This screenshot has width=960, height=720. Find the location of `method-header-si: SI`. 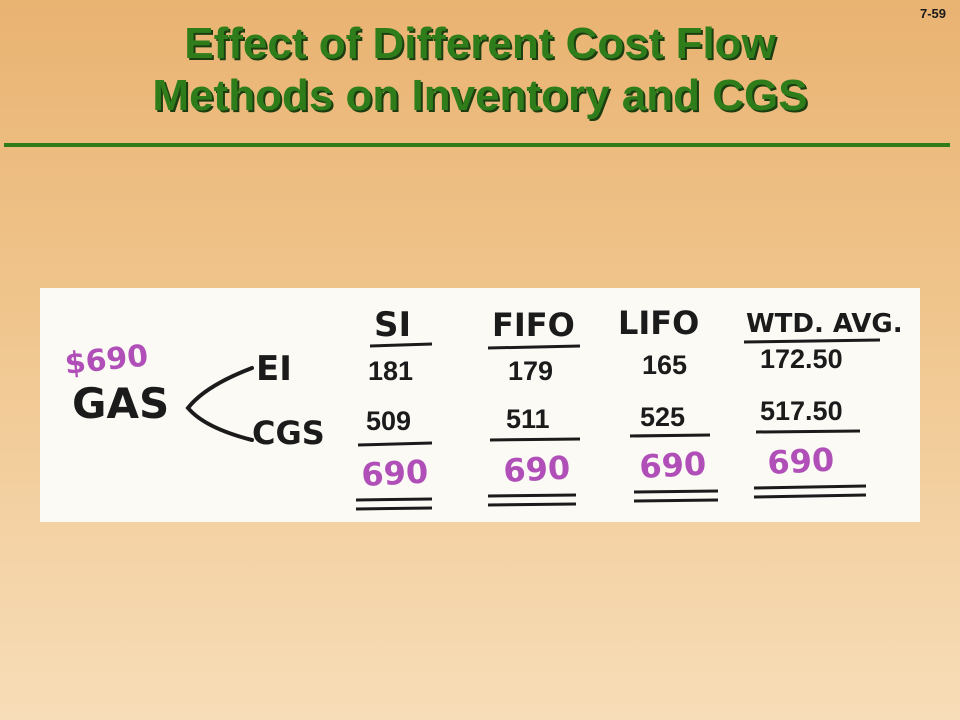

method-header-si: SI is located at coordinates (392, 325).